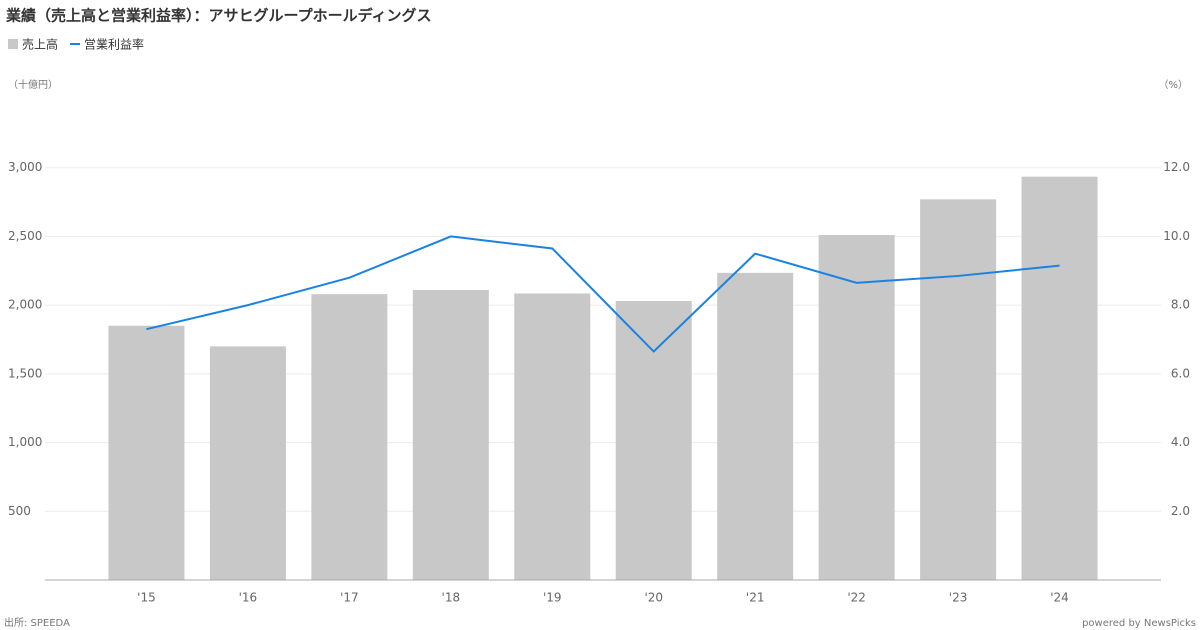  What do you see at coordinates (114, 44) in the screenshot?
I see `legend-label: 営業利益率` at bounding box center [114, 44].